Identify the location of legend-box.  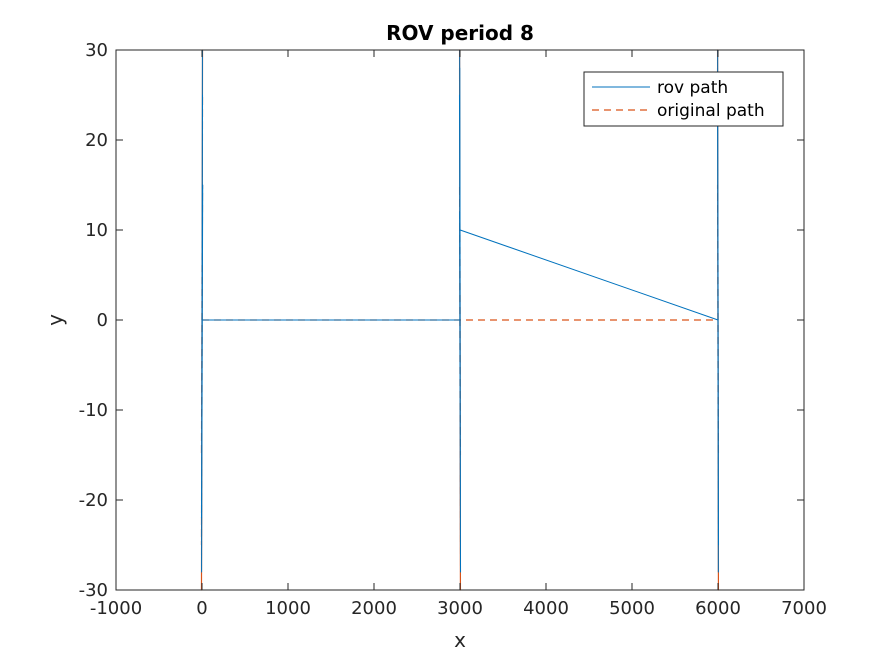
(683, 99).